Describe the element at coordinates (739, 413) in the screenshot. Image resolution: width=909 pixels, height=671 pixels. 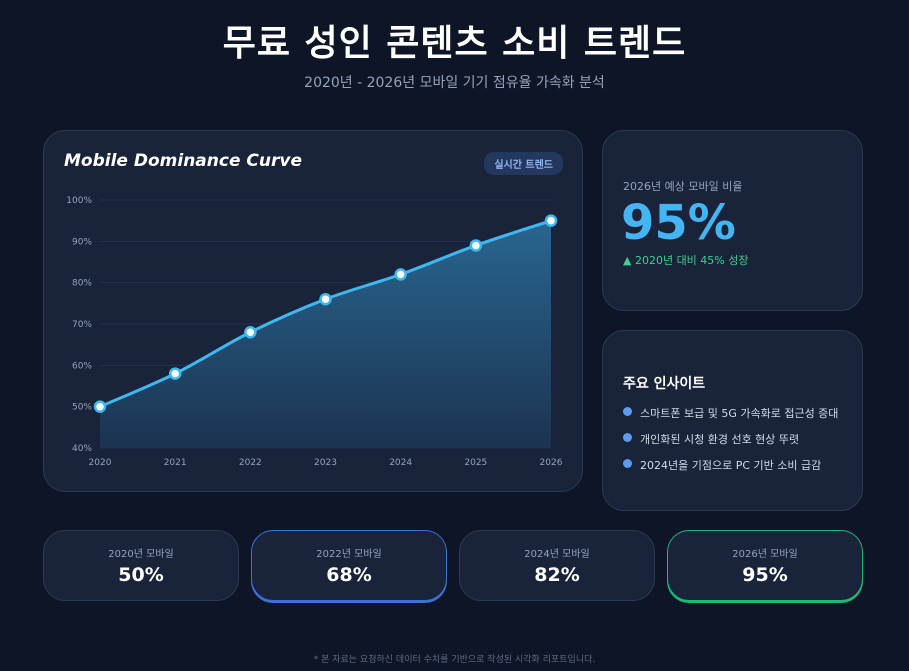
I see `insight-text: 스마트폰 보급 및 5G 가속화로 접근성 증대` at that location.